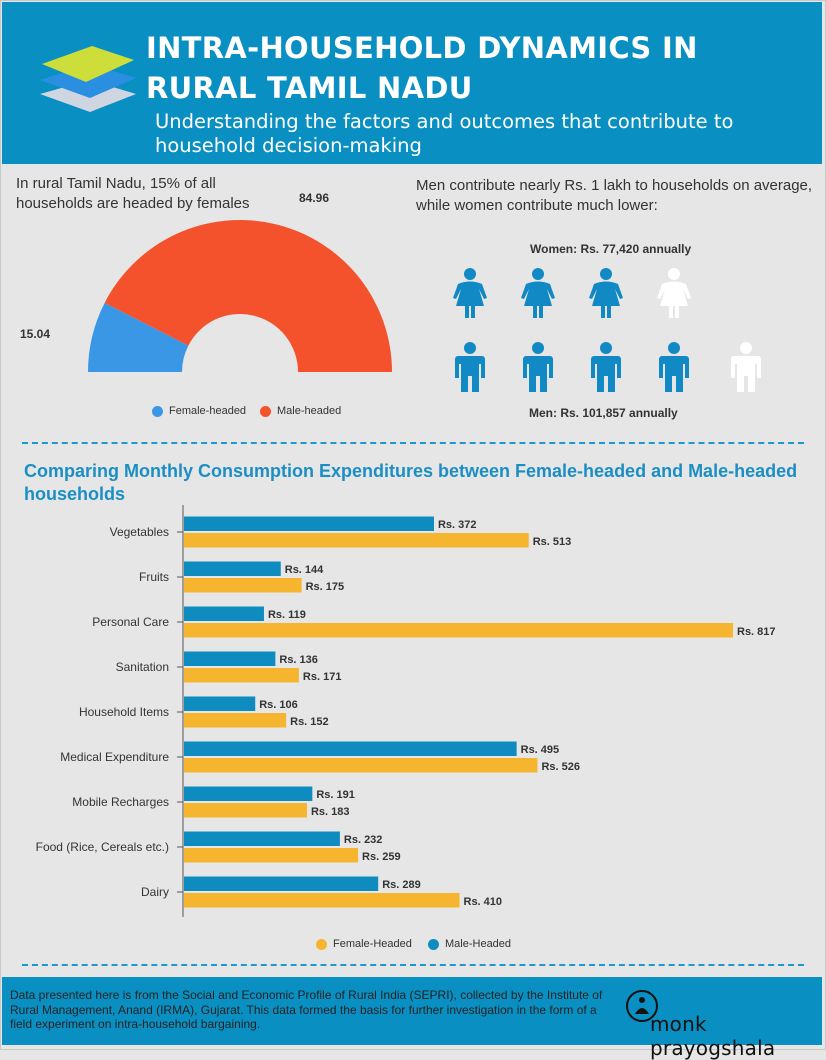 The image size is (826, 1060). I want to click on bar-label-female-headed: Rs. 171, so click(322, 677).